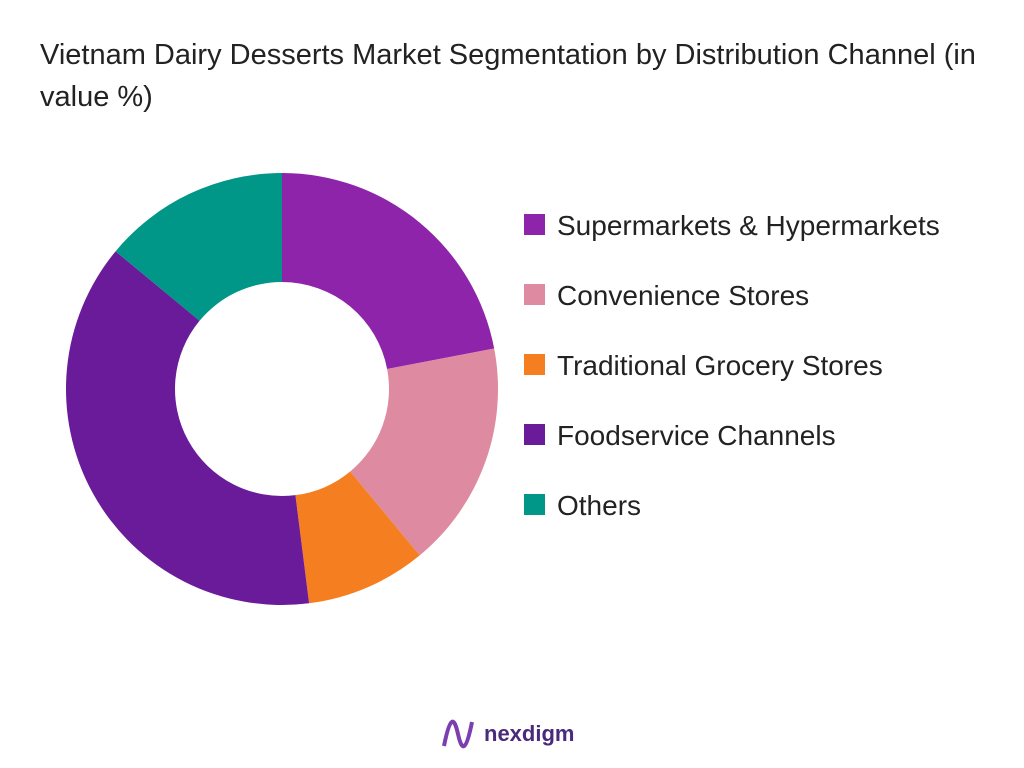 The image size is (1024, 768). I want to click on logo-icon, so click(458, 734).